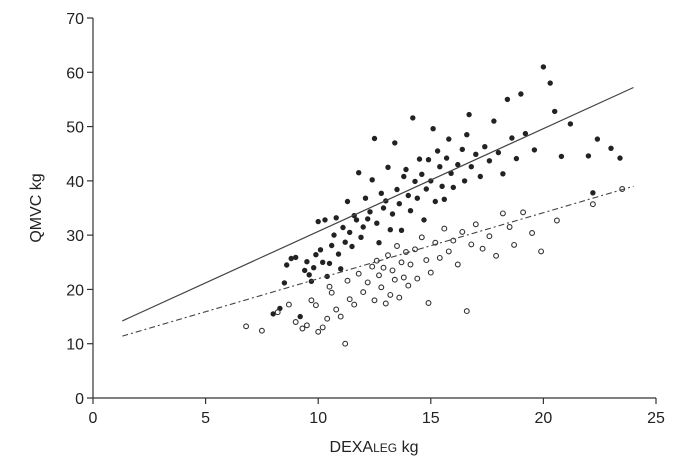 This screenshot has width=676, height=462. What do you see at coordinates (544, 418) in the screenshot?
I see `x-tick-label: 20` at bounding box center [544, 418].